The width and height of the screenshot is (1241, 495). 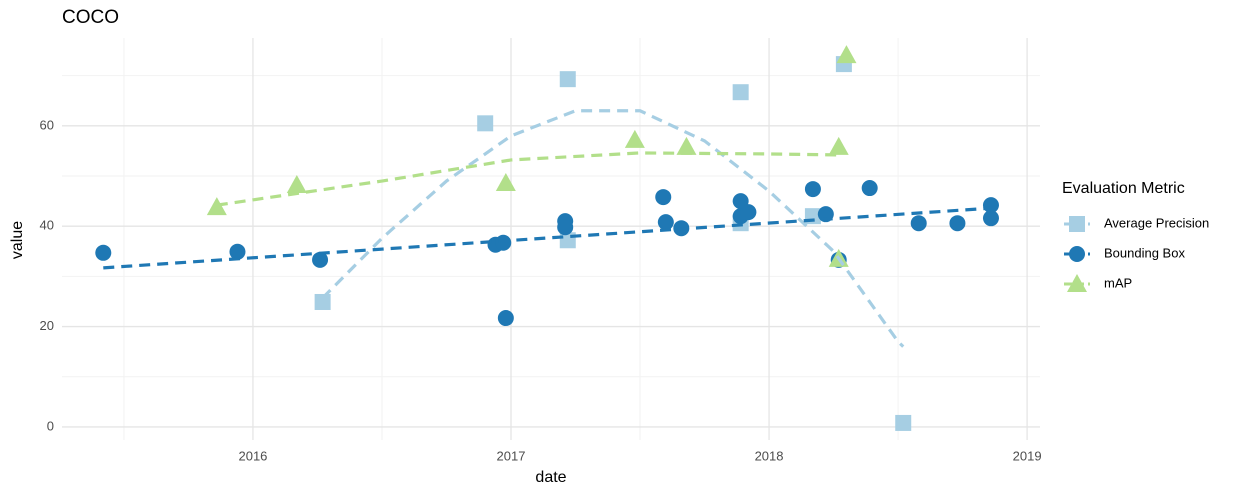 I want to click on chart-title: COCO, so click(x=90, y=17).